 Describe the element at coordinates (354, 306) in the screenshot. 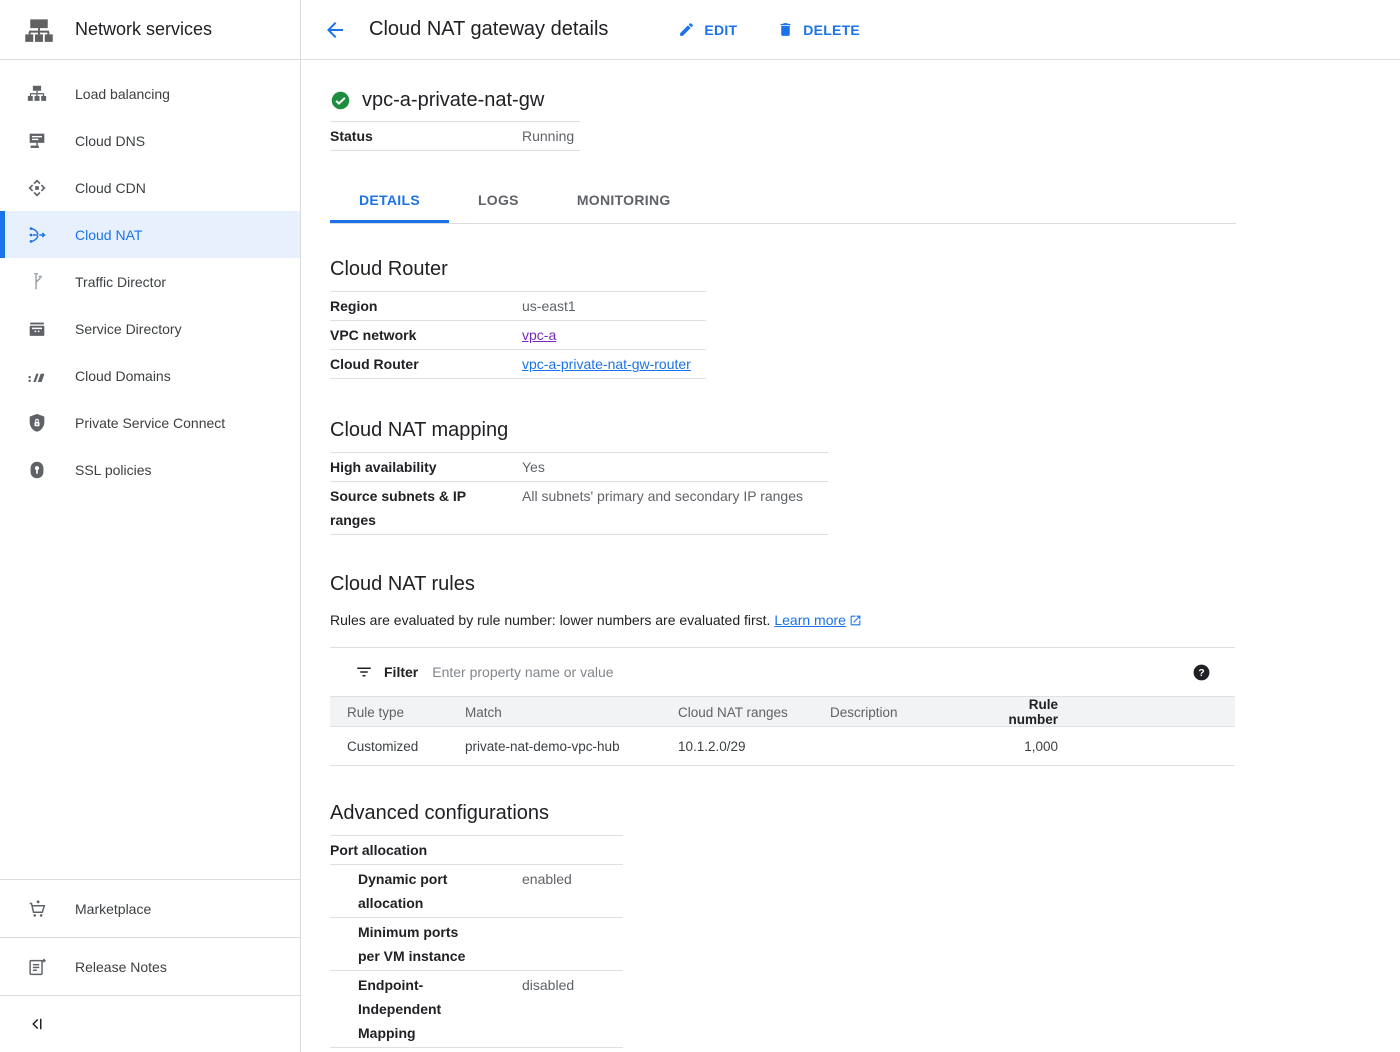

I see `region-label: Region` at that location.